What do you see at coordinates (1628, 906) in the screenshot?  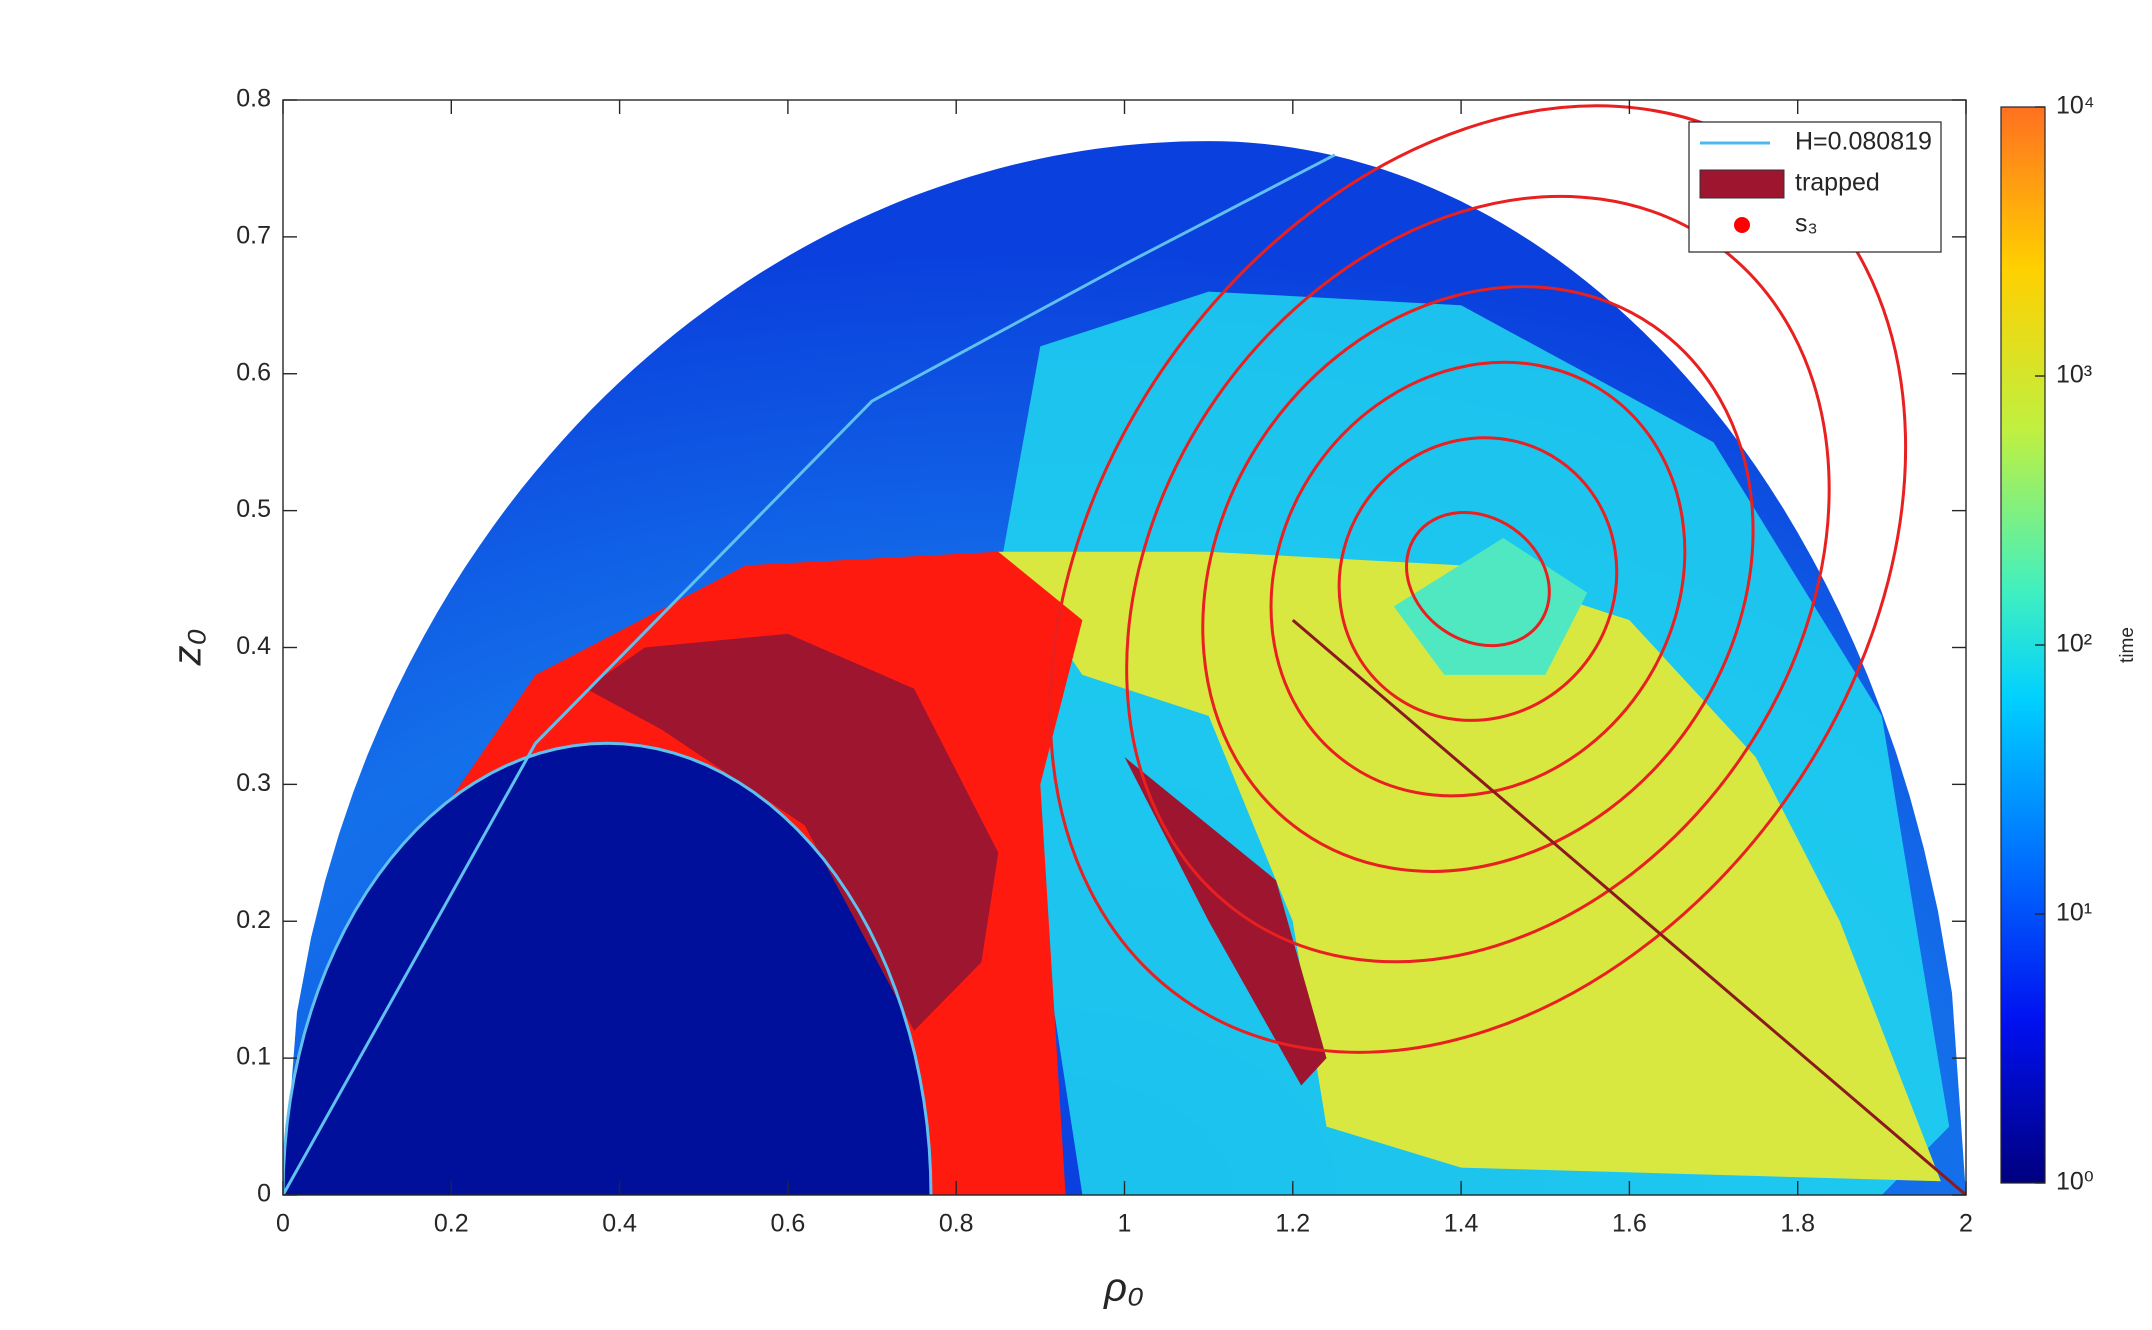 I see `diagonal` at bounding box center [1628, 906].